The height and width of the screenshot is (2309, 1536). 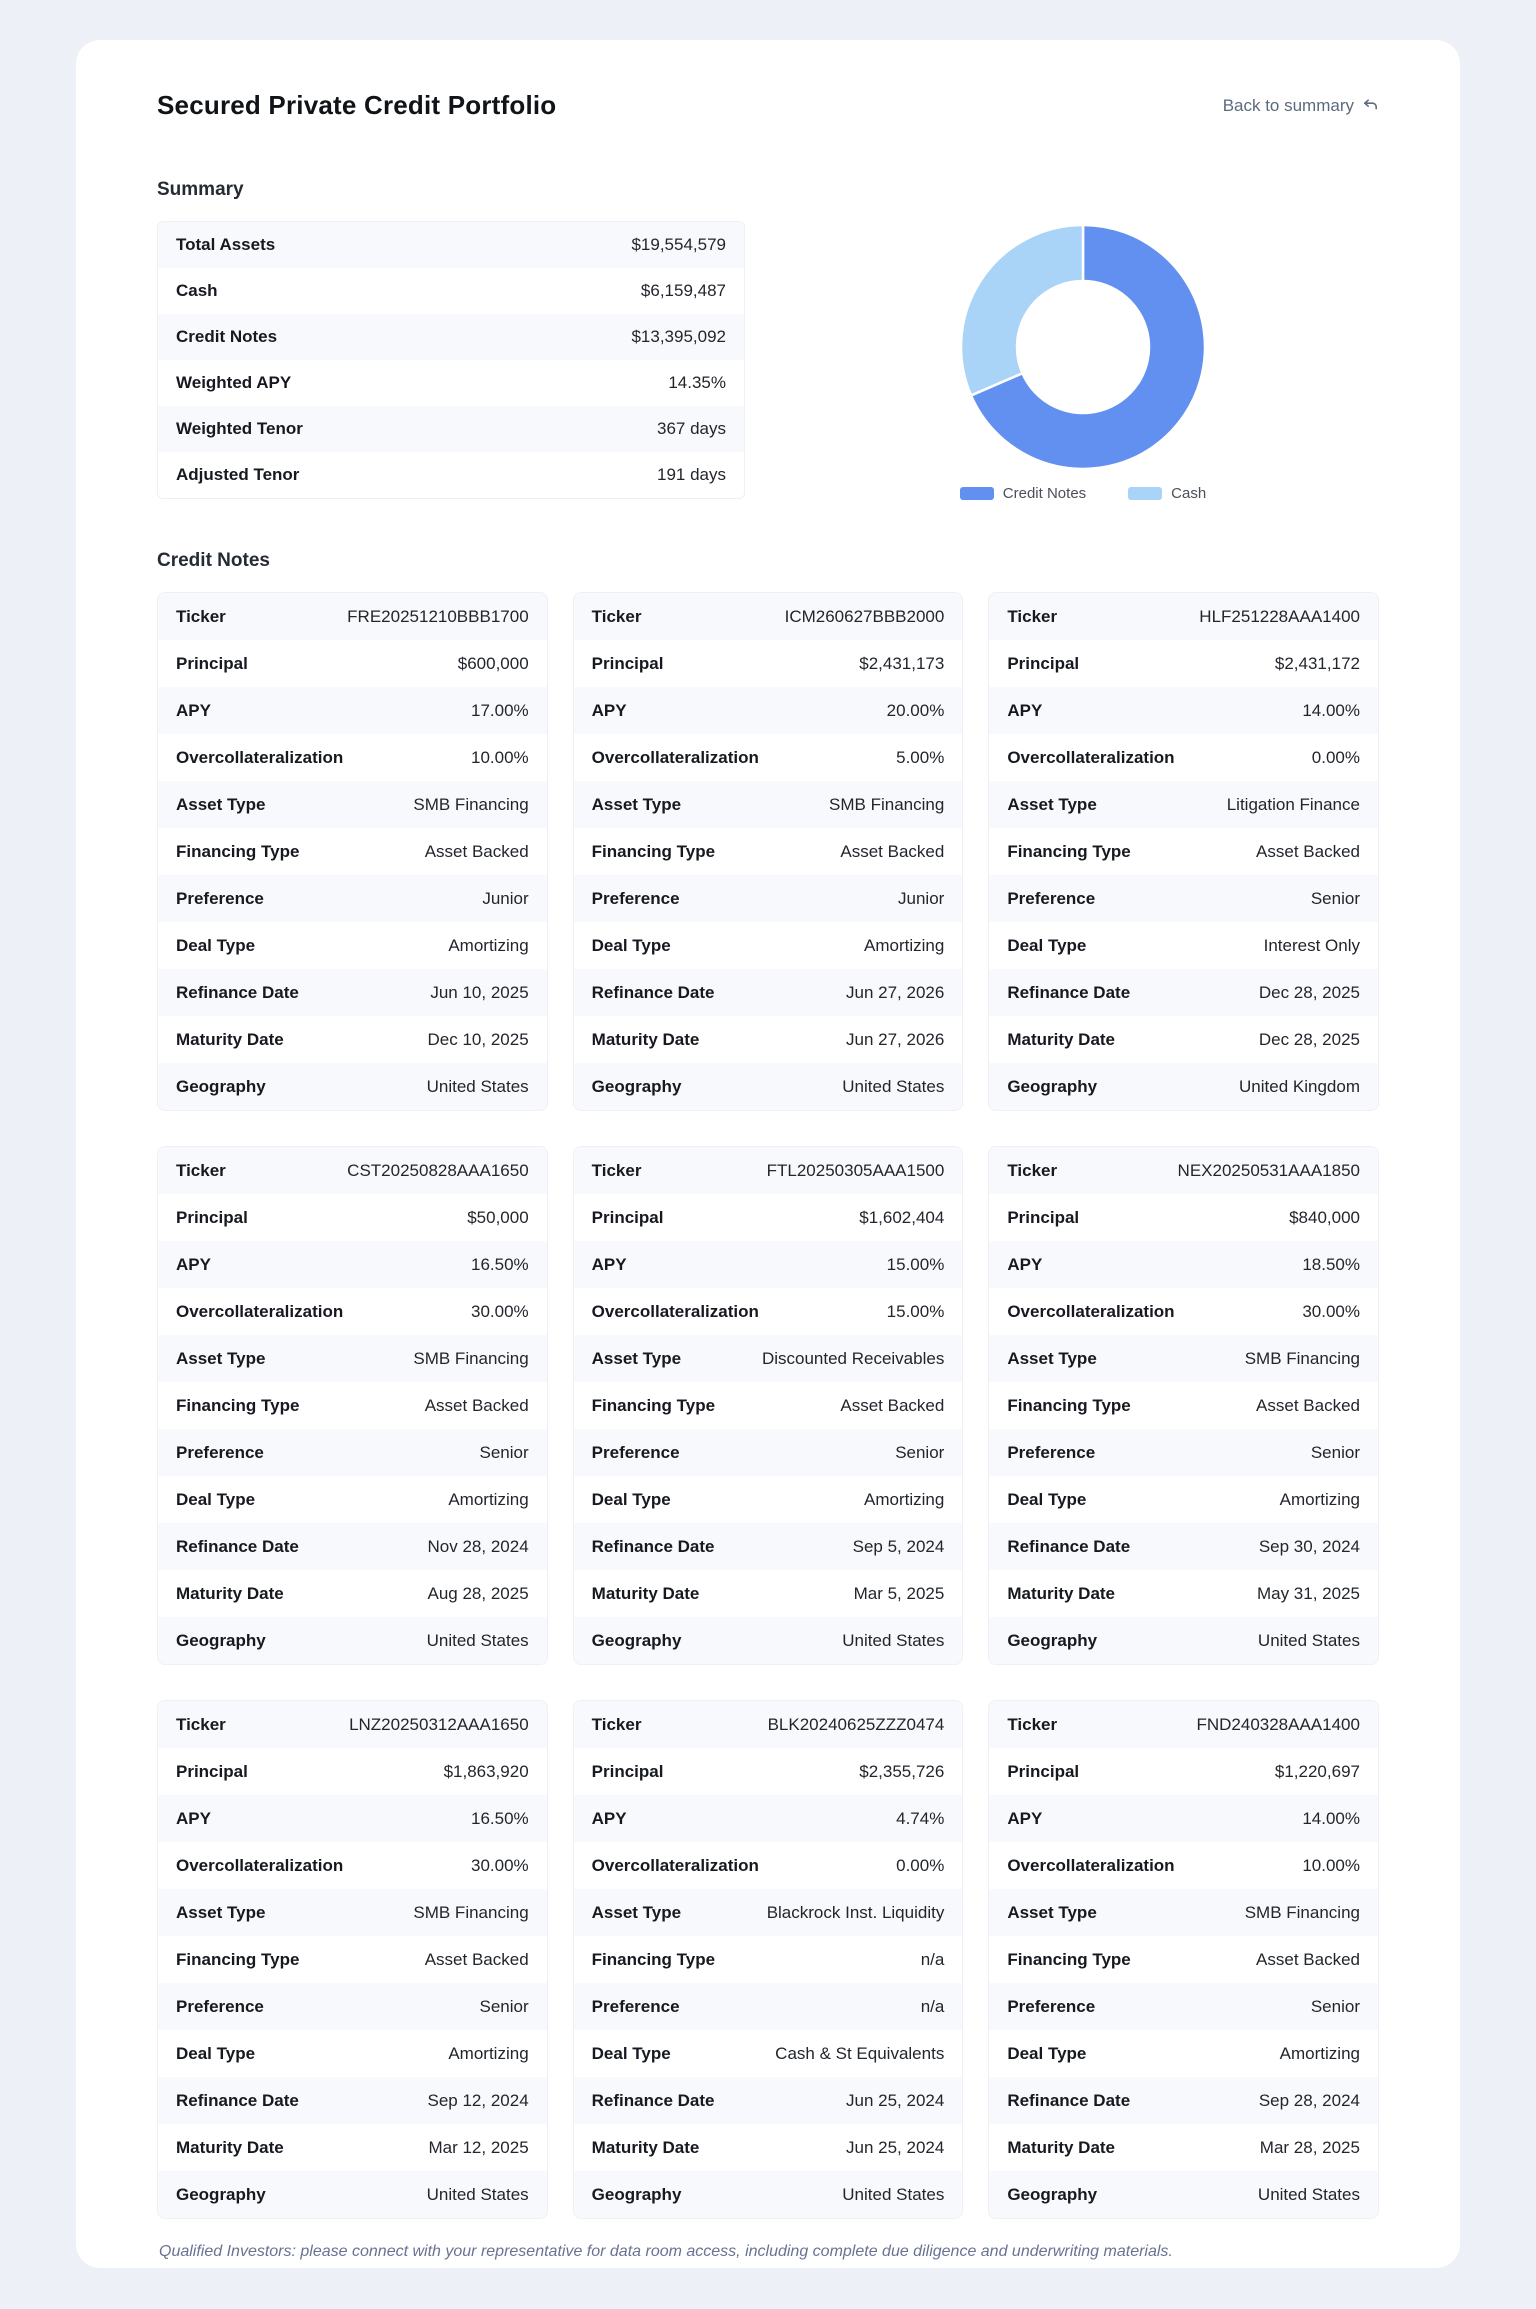 I want to click on row-value: 14.00%, so click(x=1331, y=710).